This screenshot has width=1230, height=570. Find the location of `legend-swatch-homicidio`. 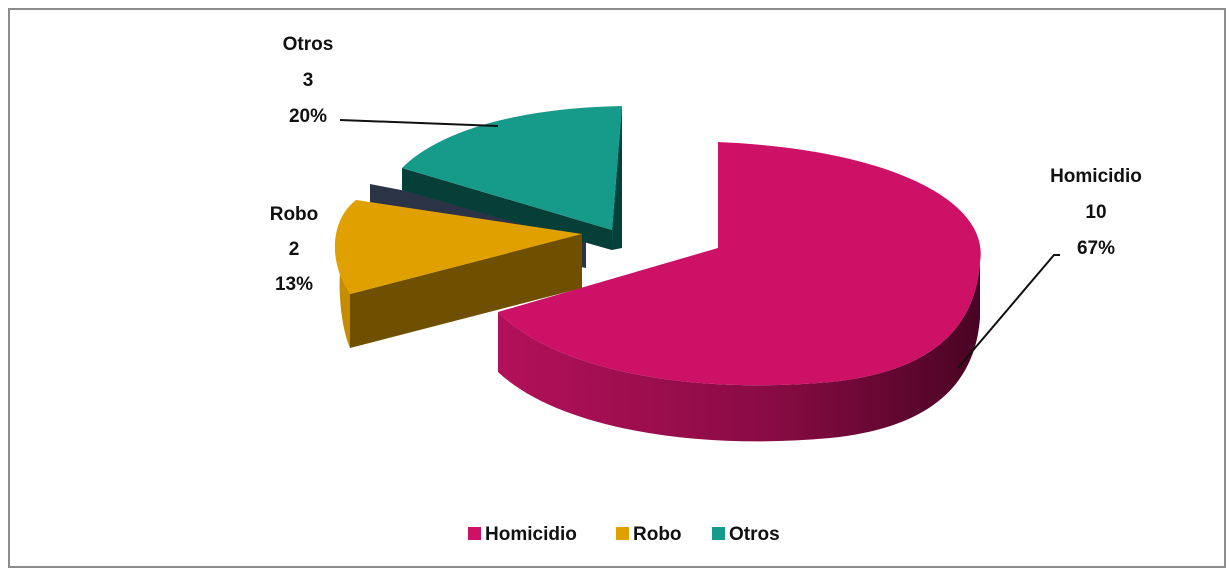

legend-swatch-homicidio is located at coordinates (474, 533).